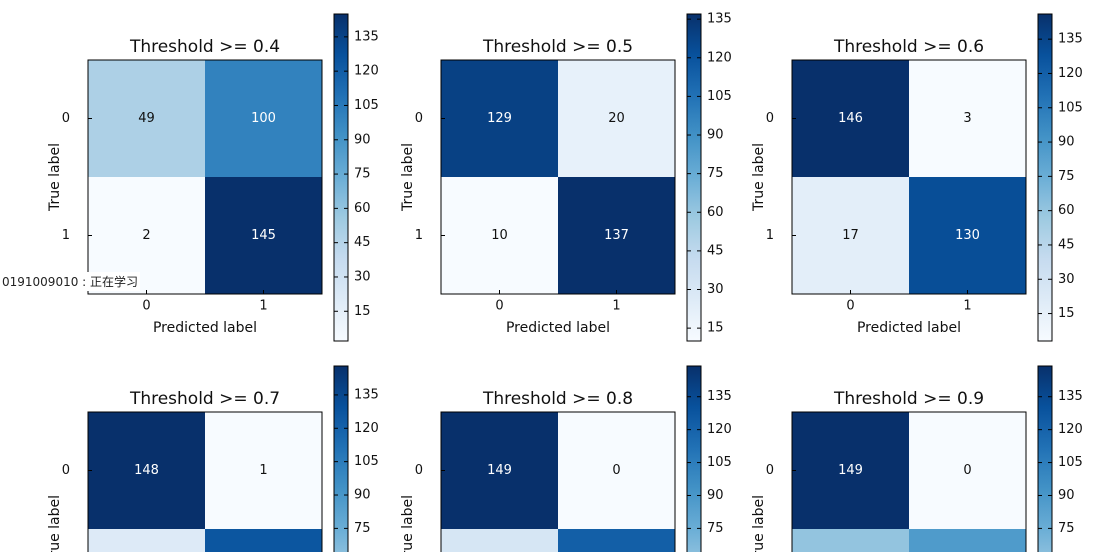 The height and width of the screenshot is (552, 1107). I want to click on cell-label: 3, so click(967, 118).